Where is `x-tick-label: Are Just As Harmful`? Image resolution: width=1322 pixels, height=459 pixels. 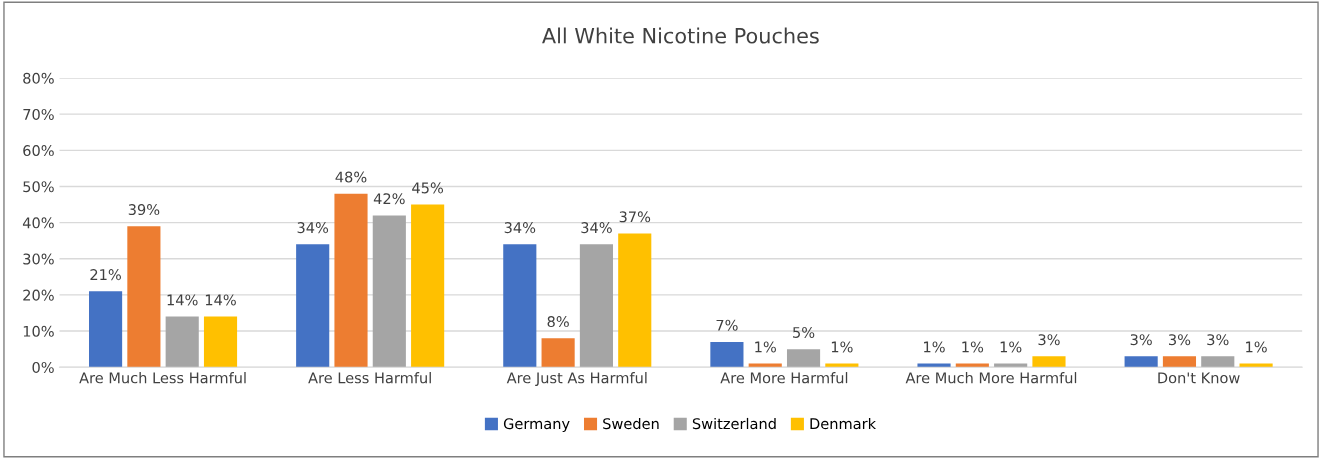 x-tick-label: Are Just As Harmful is located at coordinates (576, 379).